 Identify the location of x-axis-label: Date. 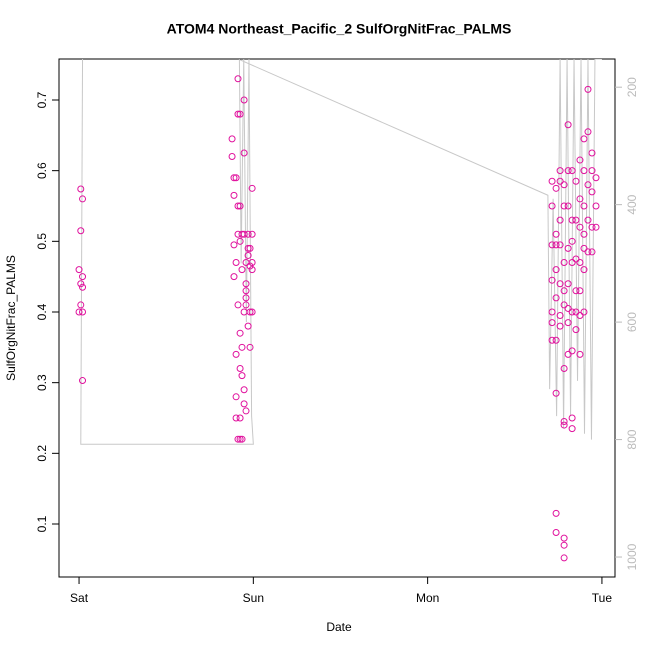
(339, 627).